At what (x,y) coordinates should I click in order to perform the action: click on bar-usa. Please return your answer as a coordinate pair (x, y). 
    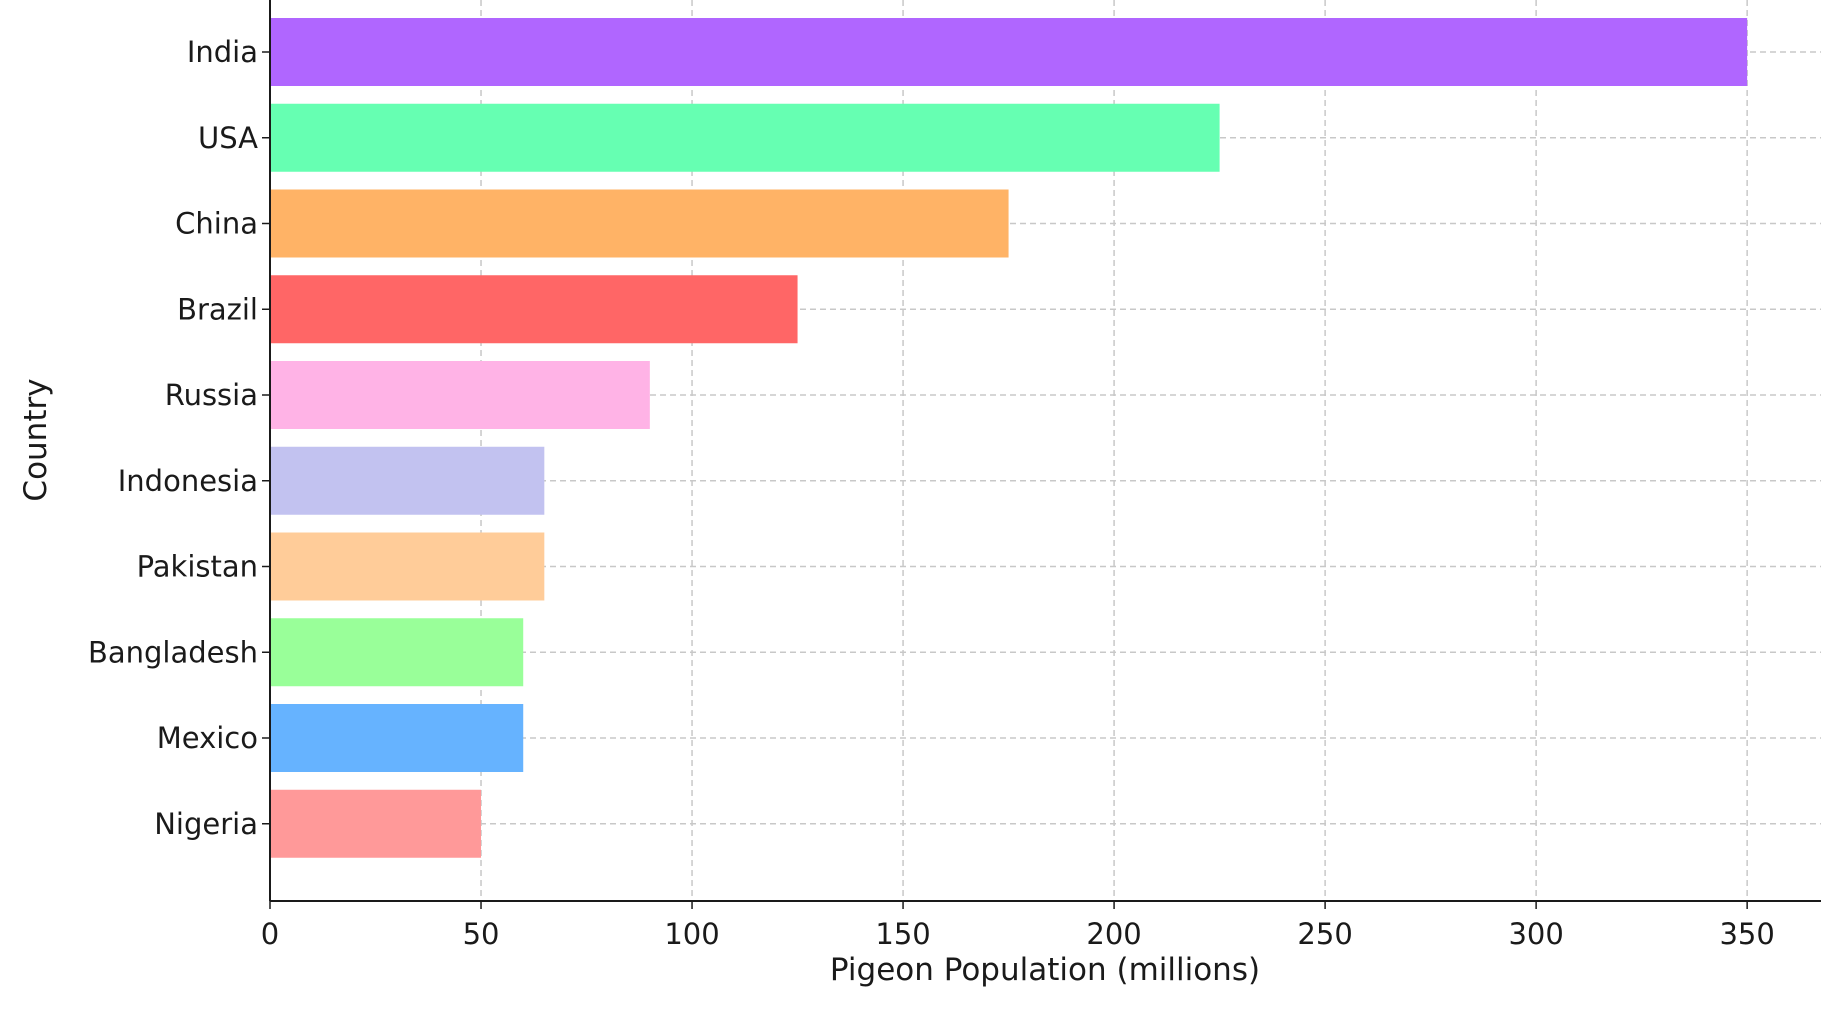
    Looking at the image, I should click on (745, 137).